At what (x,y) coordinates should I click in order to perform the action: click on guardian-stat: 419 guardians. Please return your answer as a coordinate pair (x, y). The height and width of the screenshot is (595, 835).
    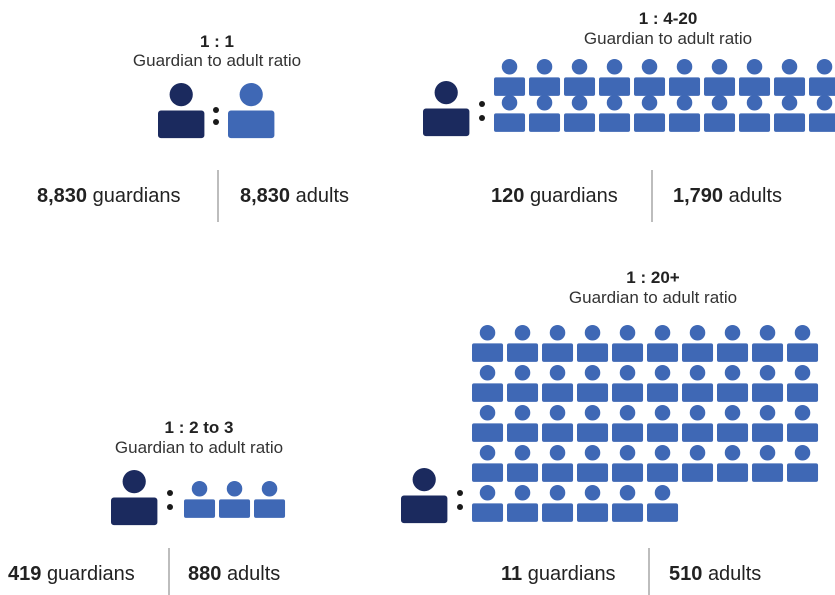
    Looking at the image, I should click on (71, 574).